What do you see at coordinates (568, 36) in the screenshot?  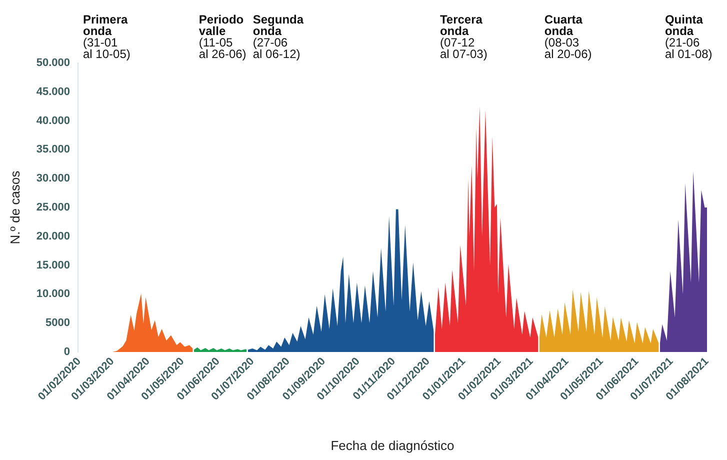 I see `text: Cuarta onda (08-03 al 20-06)` at bounding box center [568, 36].